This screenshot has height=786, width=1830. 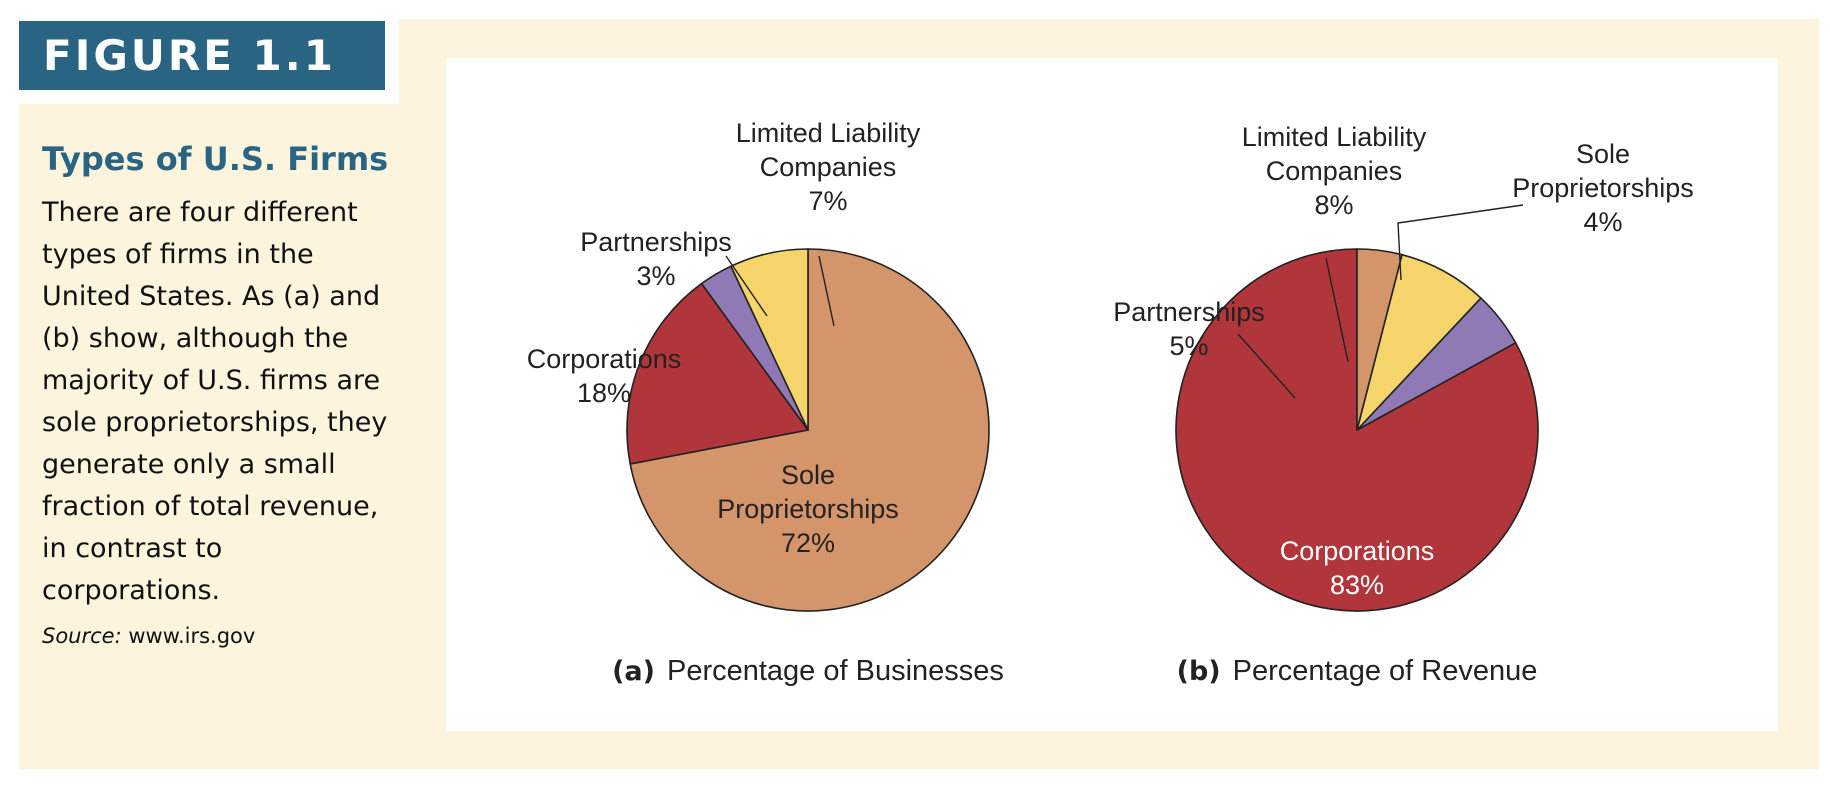 What do you see at coordinates (828, 167) in the screenshot?
I see `slice-label-limited-liability-companies: Limited Liability Companies 7%` at bounding box center [828, 167].